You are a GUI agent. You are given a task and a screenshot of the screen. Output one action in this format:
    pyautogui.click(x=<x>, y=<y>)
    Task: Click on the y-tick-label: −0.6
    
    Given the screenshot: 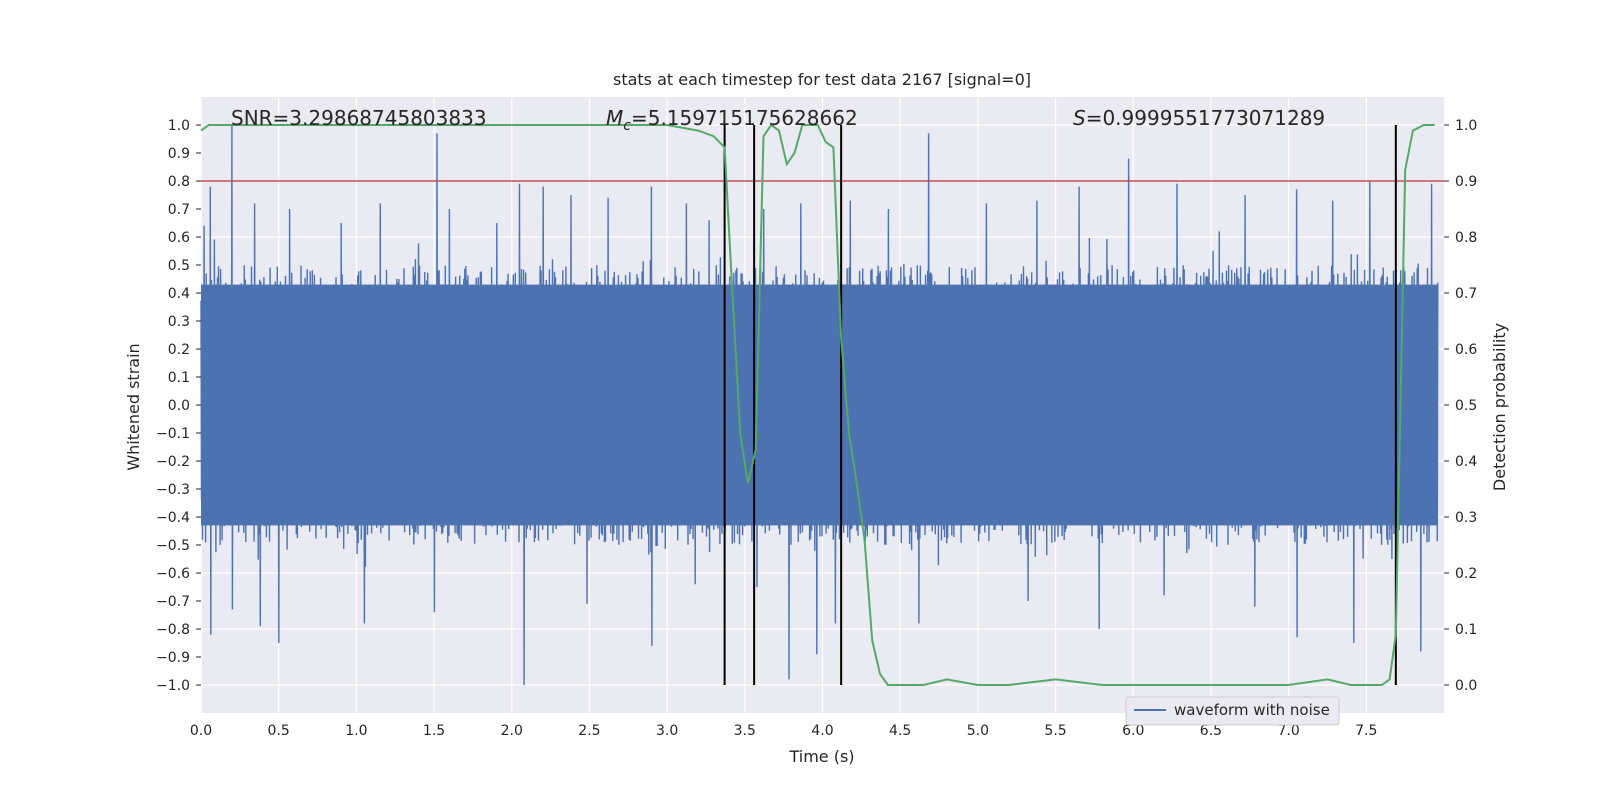 What is the action you would take?
    pyautogui.click(x=173, y=574)
    